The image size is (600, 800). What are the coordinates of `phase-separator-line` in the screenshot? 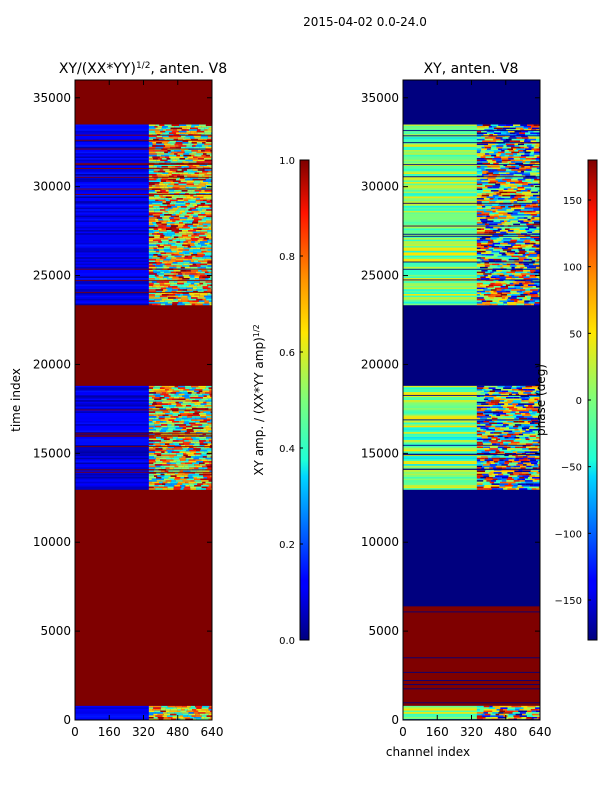 It's located at (471, 612).